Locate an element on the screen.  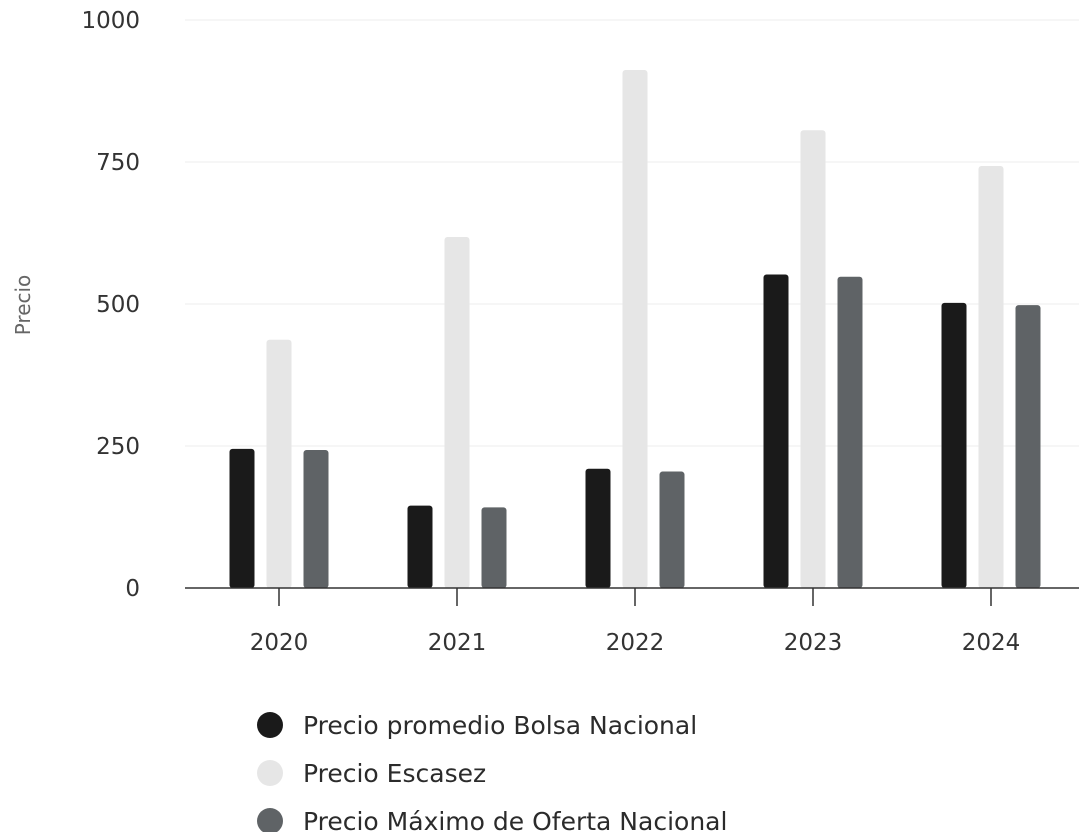
y-tick-label: 500 is located at coordinates (118, 305).